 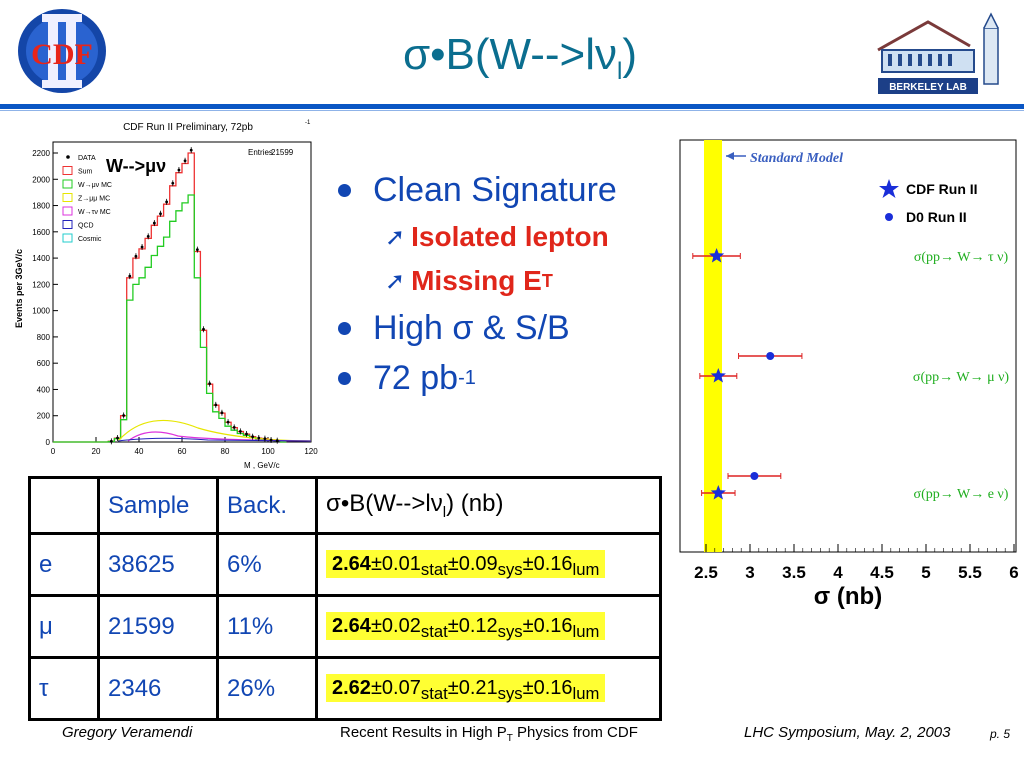 What do you see at coordinates (500, 190) in the screenshot?
I see `bullet-clean-signature: Clean Signature` at bounding box center [500, 190].